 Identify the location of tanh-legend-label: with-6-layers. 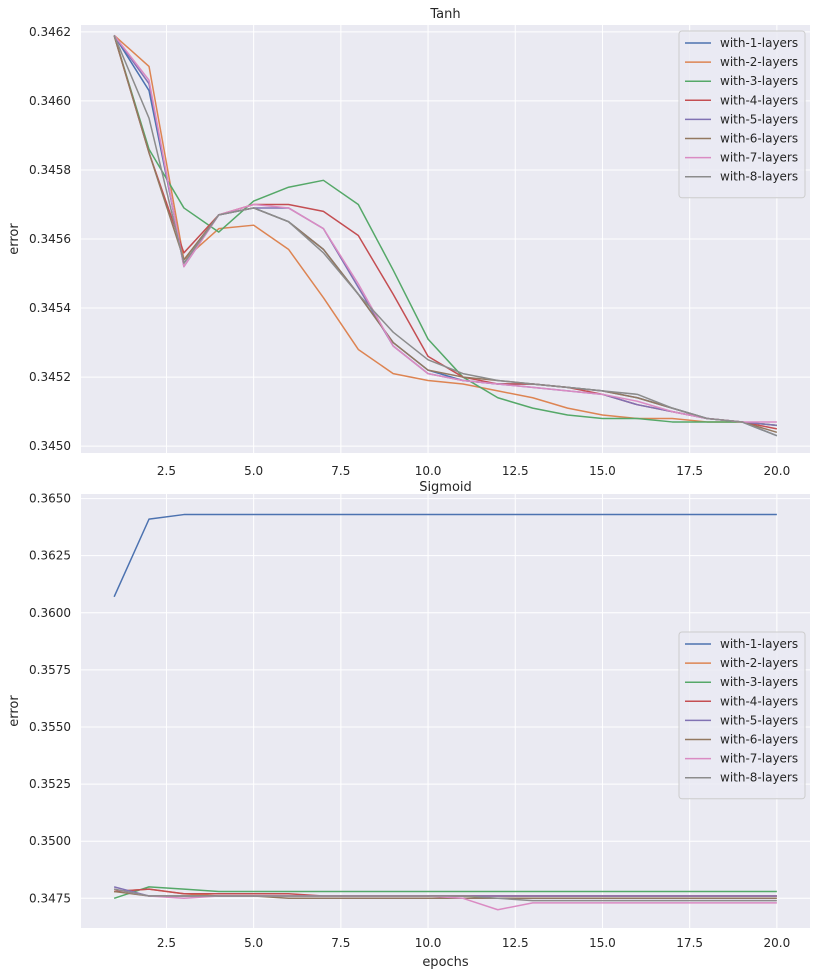
(759, 139).